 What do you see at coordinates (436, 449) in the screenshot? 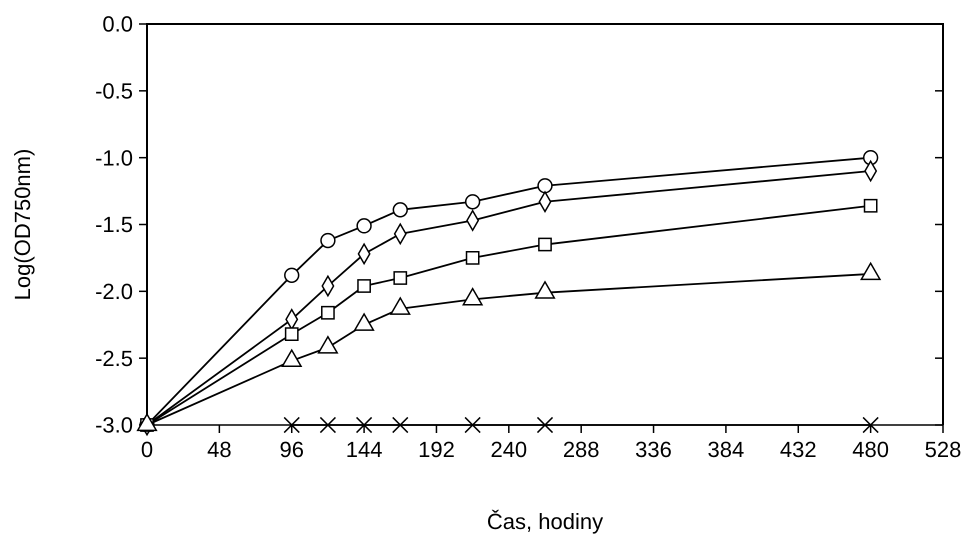
I see `x-tick-label: 192` at bounding box center [436, 449].